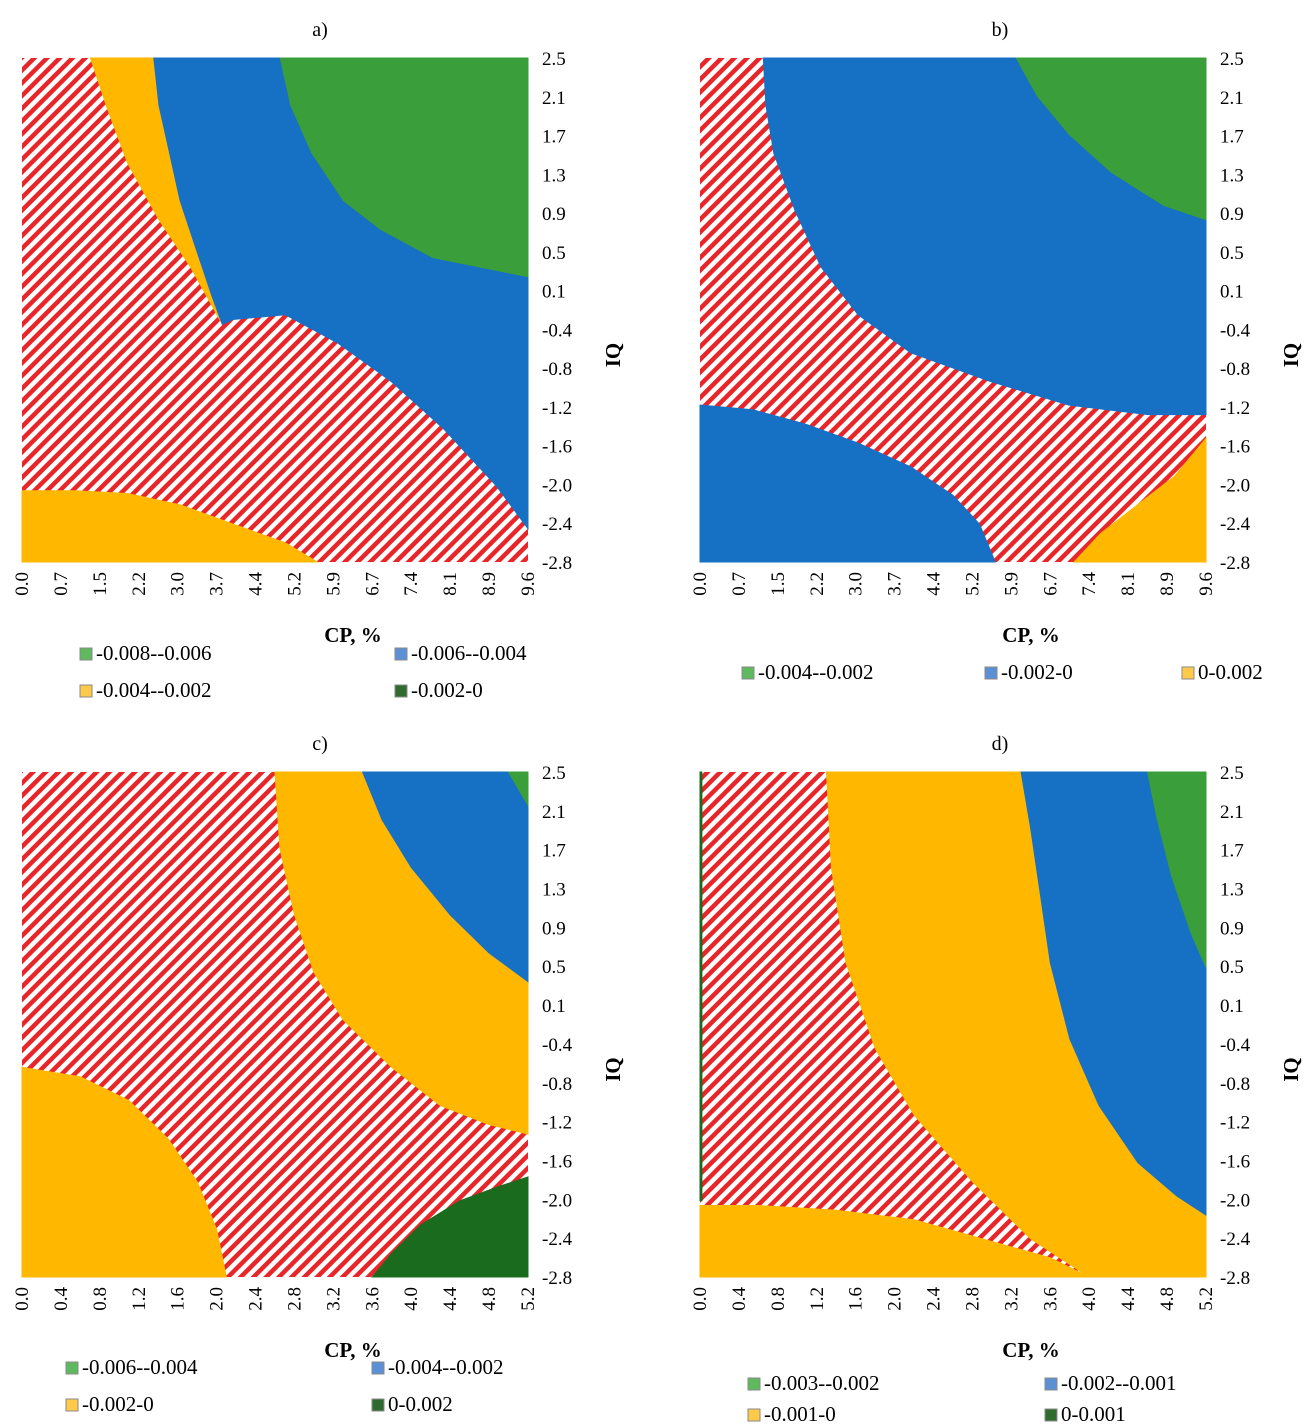 The image size is (1307, 1428). I want to click on x-tick-label: 2.0, so click(895, 1299).